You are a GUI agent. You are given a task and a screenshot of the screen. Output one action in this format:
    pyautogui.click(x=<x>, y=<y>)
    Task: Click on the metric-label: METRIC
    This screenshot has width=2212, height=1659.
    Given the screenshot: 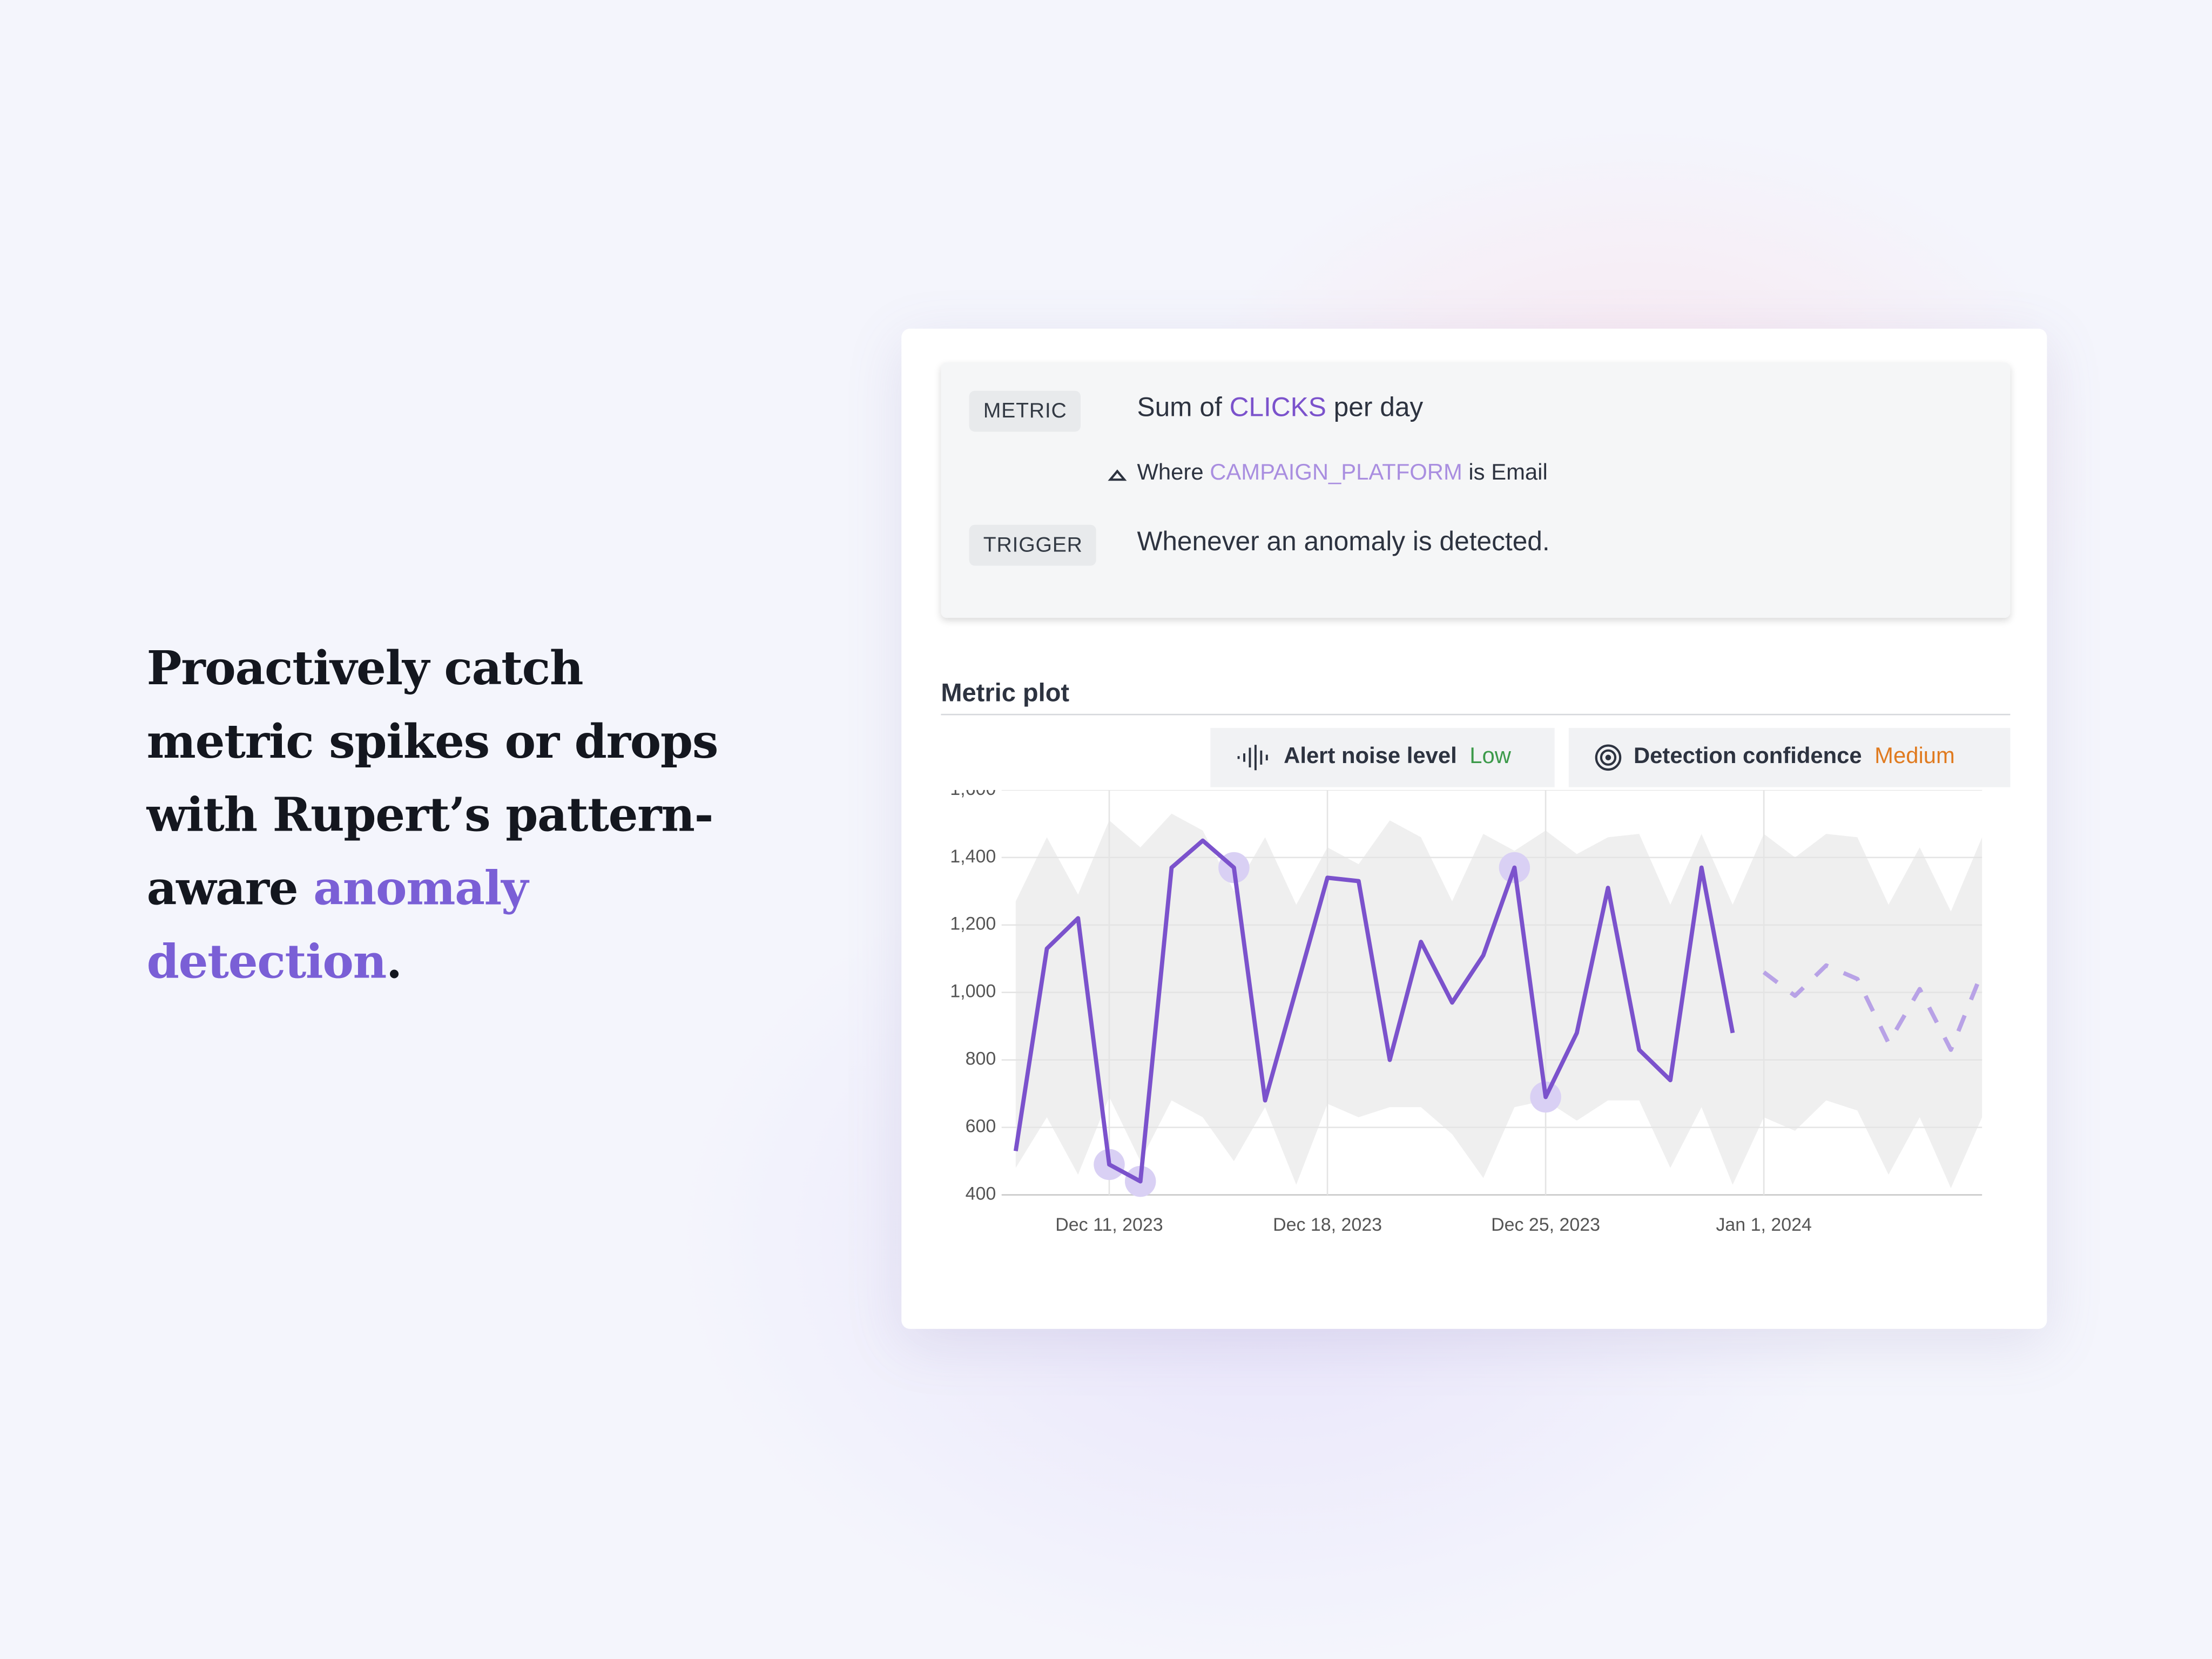 What is the action you would take?
    pyautogui.click(x=1025, y=411)
    